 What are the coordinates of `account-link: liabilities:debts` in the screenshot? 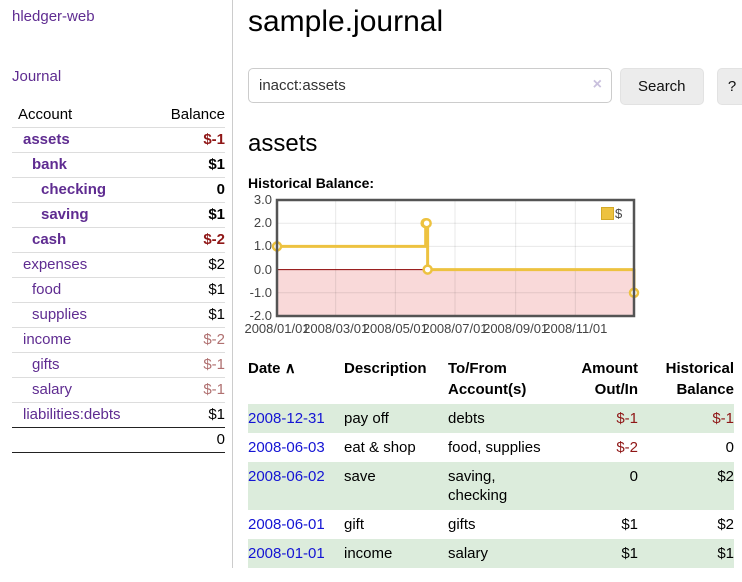 It's located at (80, 415).